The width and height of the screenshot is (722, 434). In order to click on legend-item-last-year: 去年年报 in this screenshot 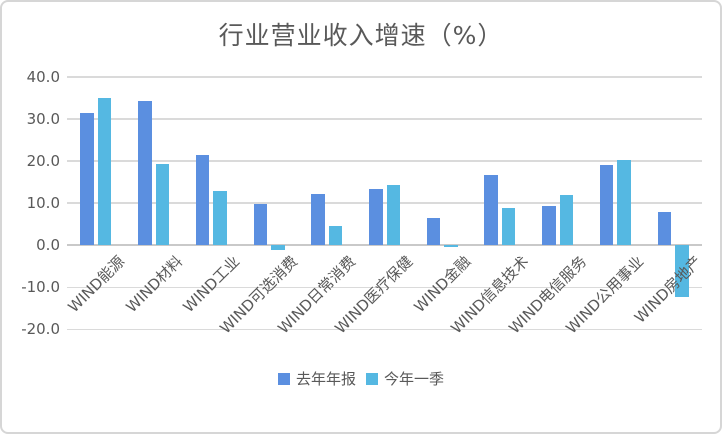, I will do `click(316, 378)`.